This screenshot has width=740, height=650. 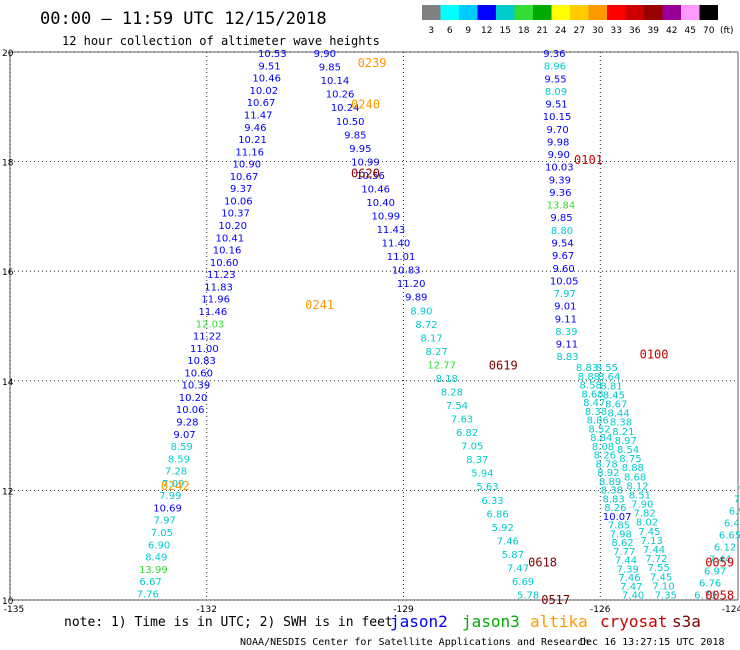 What do you see at coordinates (179, 459) in the screenshot?
I see `swh-value-label: 8.59` at bounding box center [179, 459].